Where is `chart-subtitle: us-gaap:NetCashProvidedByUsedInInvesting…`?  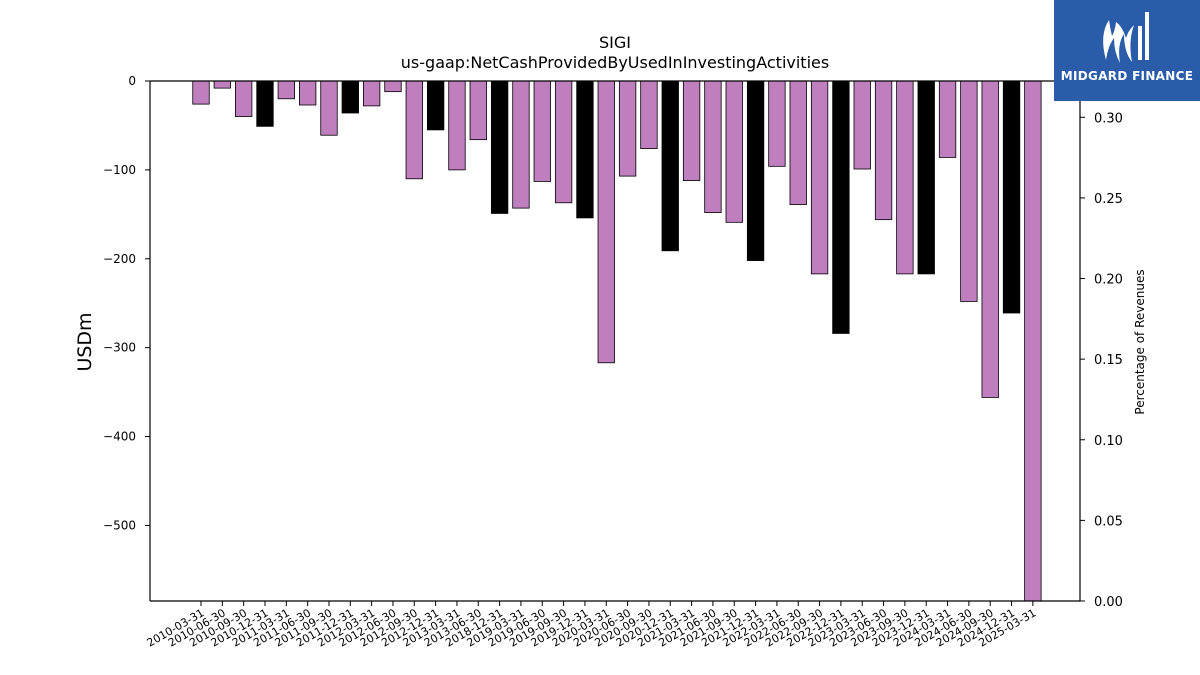
chart-subtitle: us-gaap:NetCashProvidedByUsedInInvesting… is located at coordinates (615, 62).